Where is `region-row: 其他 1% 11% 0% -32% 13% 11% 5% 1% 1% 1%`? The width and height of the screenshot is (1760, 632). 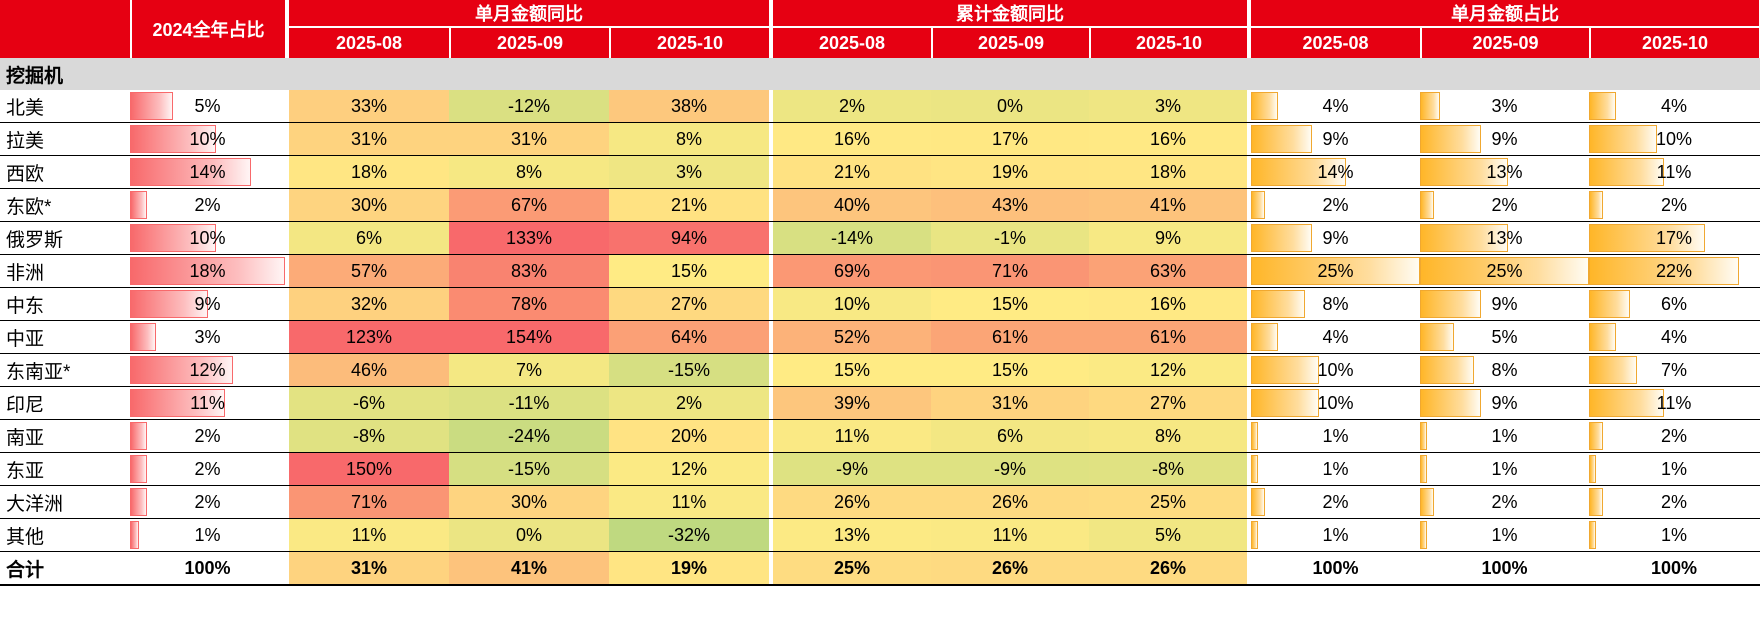 region-row: 其他 1% 11% 0% -32% 13% 11% 5% 1% 1% 1% is located at coordinates (880, 534).